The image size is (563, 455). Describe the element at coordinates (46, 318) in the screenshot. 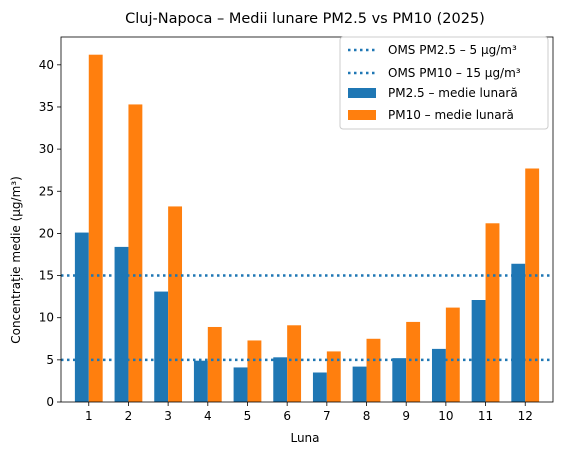

I see `y-tick-label-10: 10` at that location.